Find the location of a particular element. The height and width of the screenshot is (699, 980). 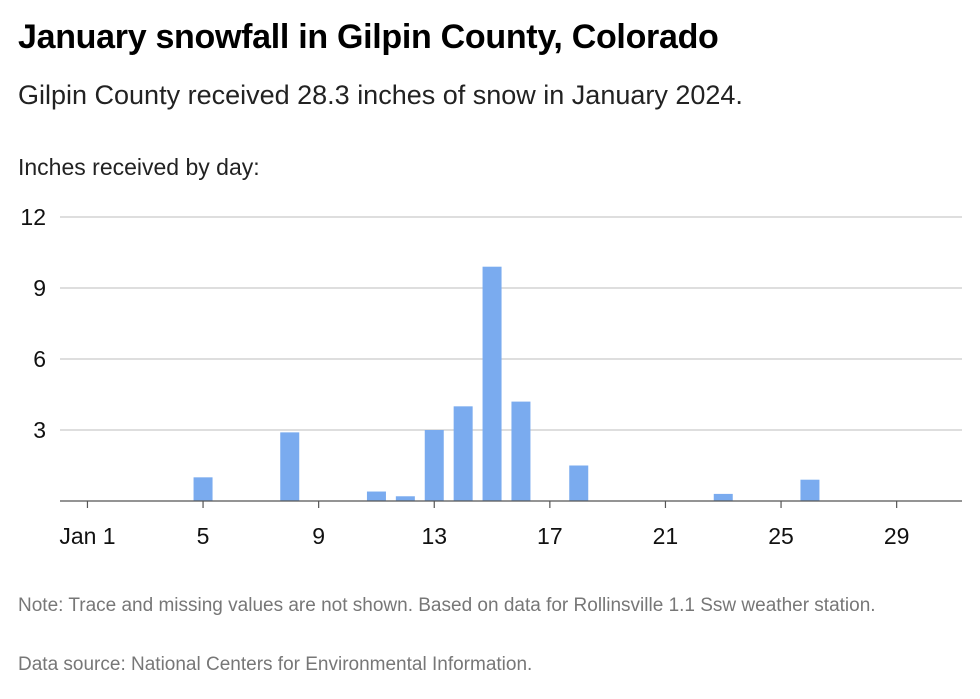

x-tick-label: 17 is located at coordinates (550, 536).